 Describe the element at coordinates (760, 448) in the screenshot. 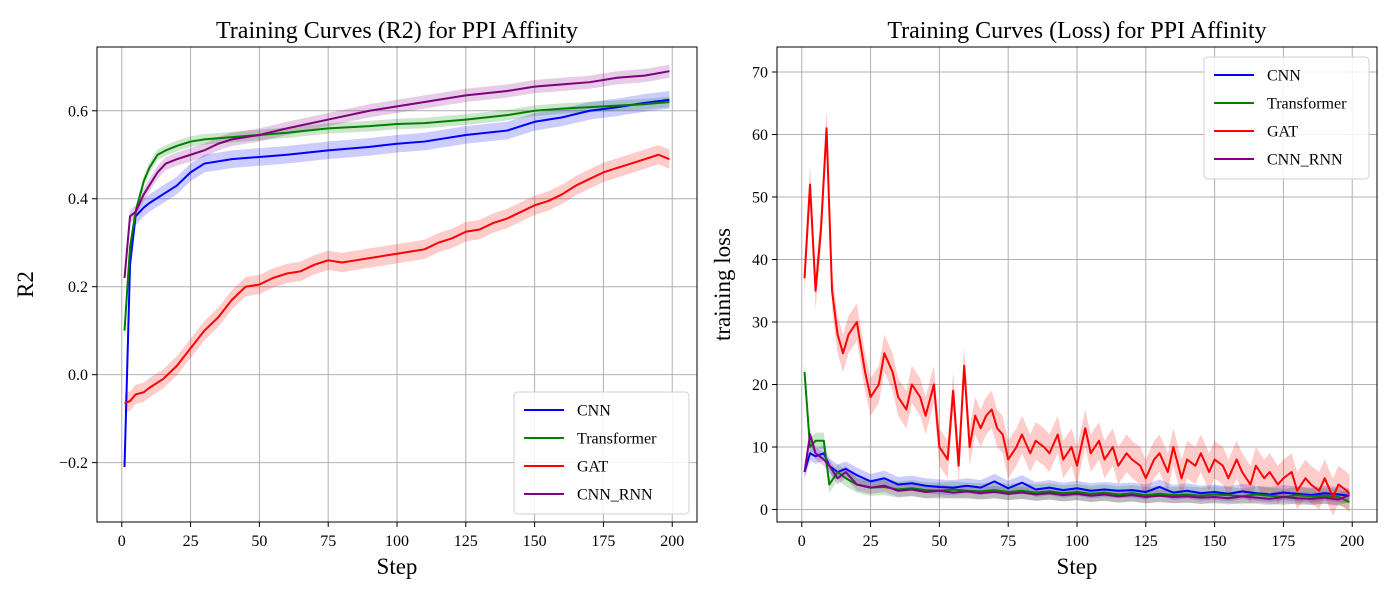

I see `loss-y-tick-label: 10` at that location.